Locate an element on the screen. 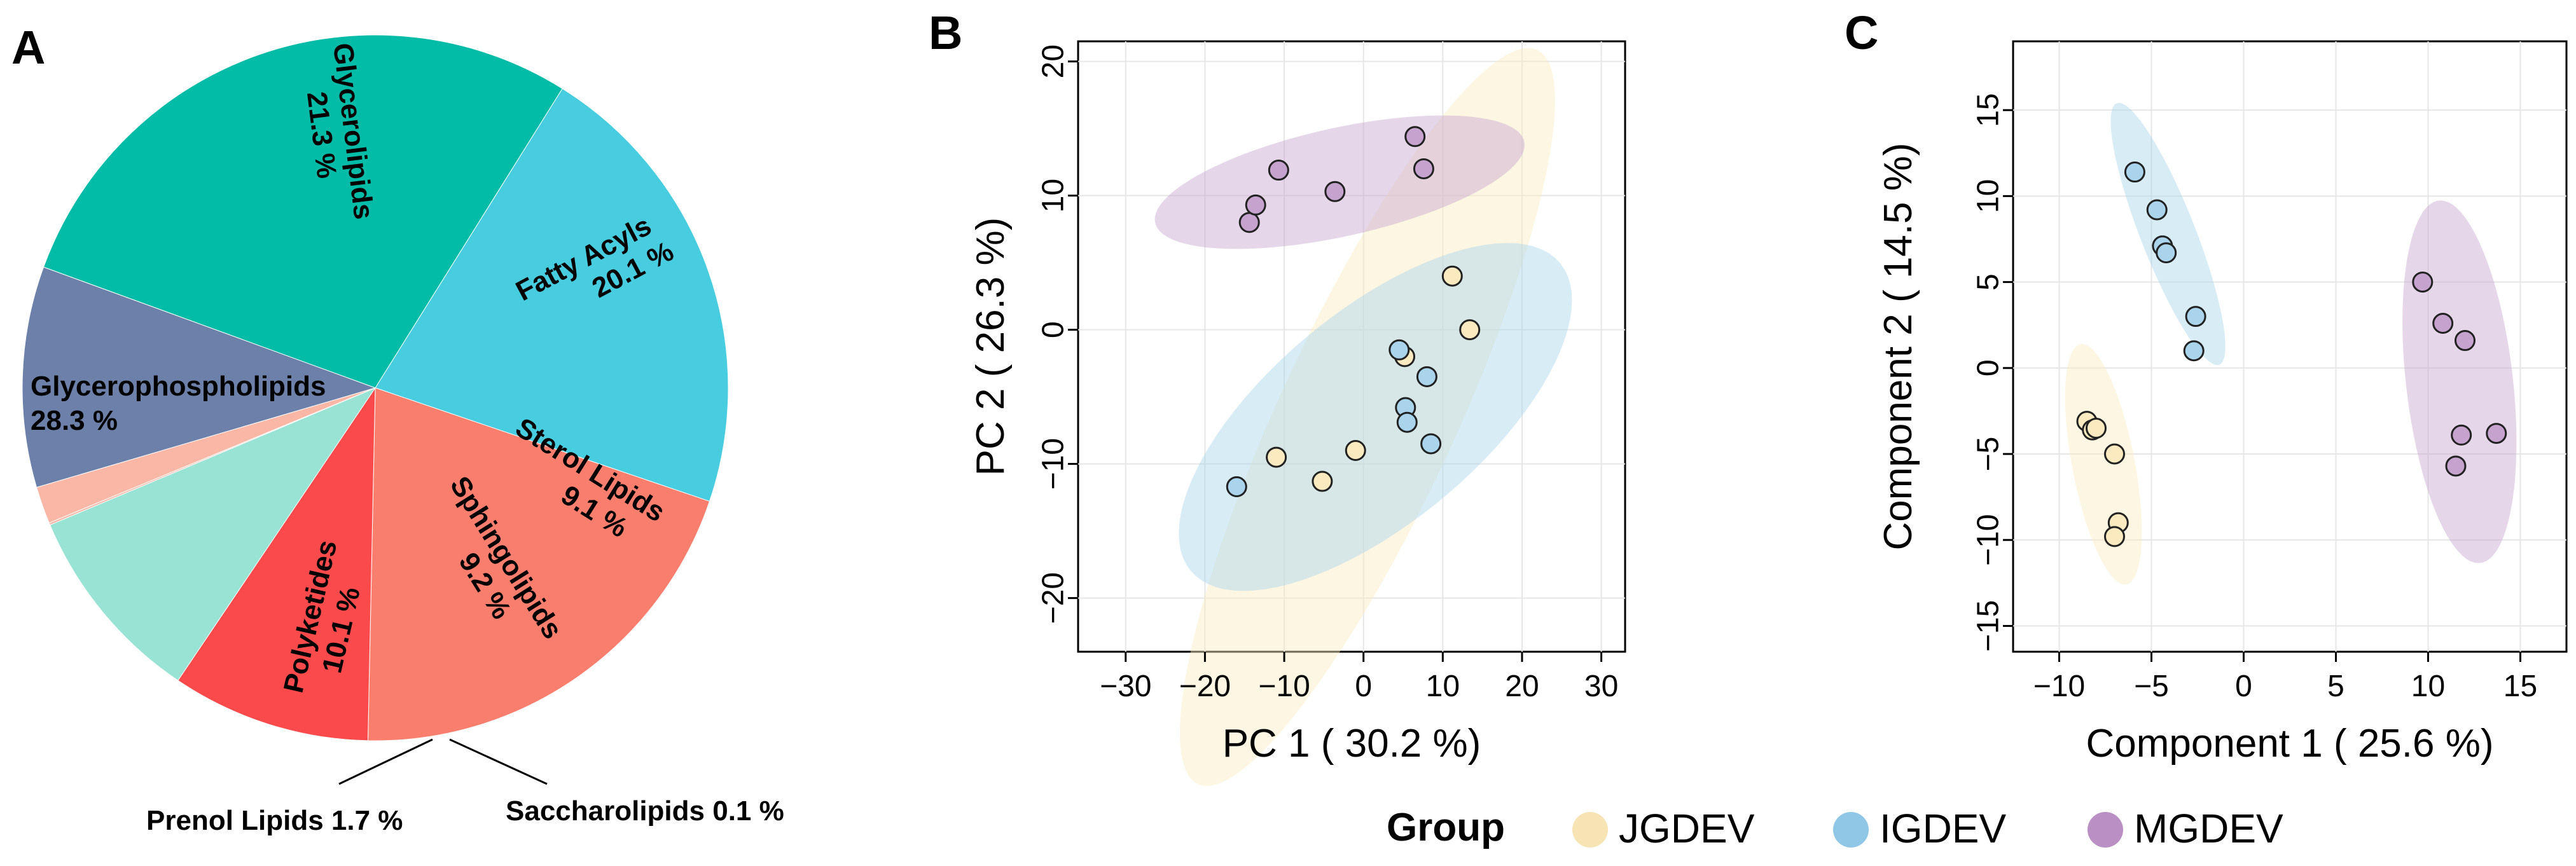 Image resolution: width=2576 pixels, height=866 pixels. plsda-y-tick-label: −5 is located at coordinates (1988, 454).